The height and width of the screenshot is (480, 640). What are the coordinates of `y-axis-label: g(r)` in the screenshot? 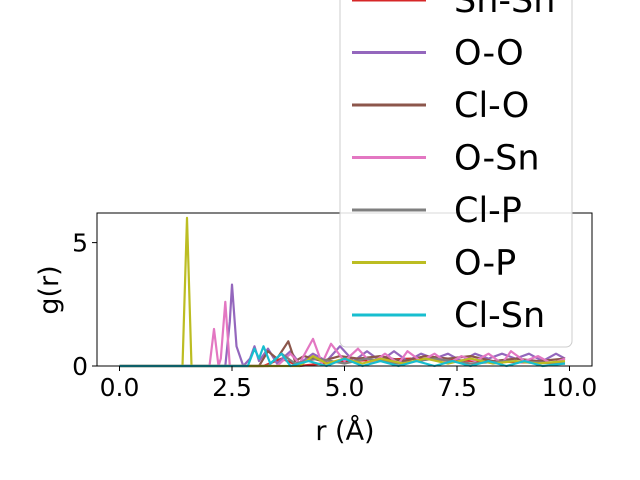 It's located at (49, 289).